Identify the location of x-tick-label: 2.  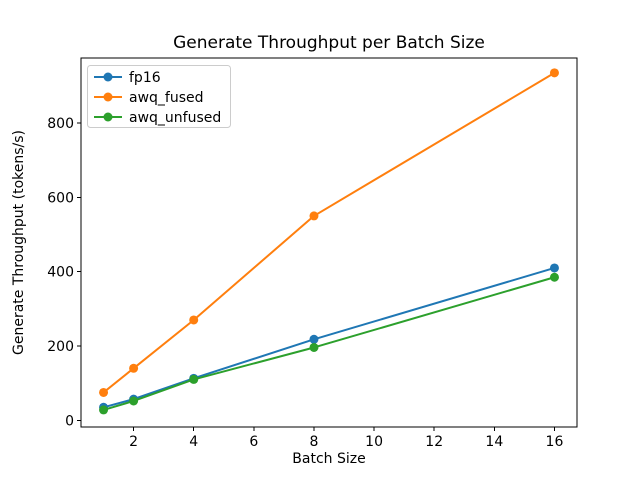
(133, 442).